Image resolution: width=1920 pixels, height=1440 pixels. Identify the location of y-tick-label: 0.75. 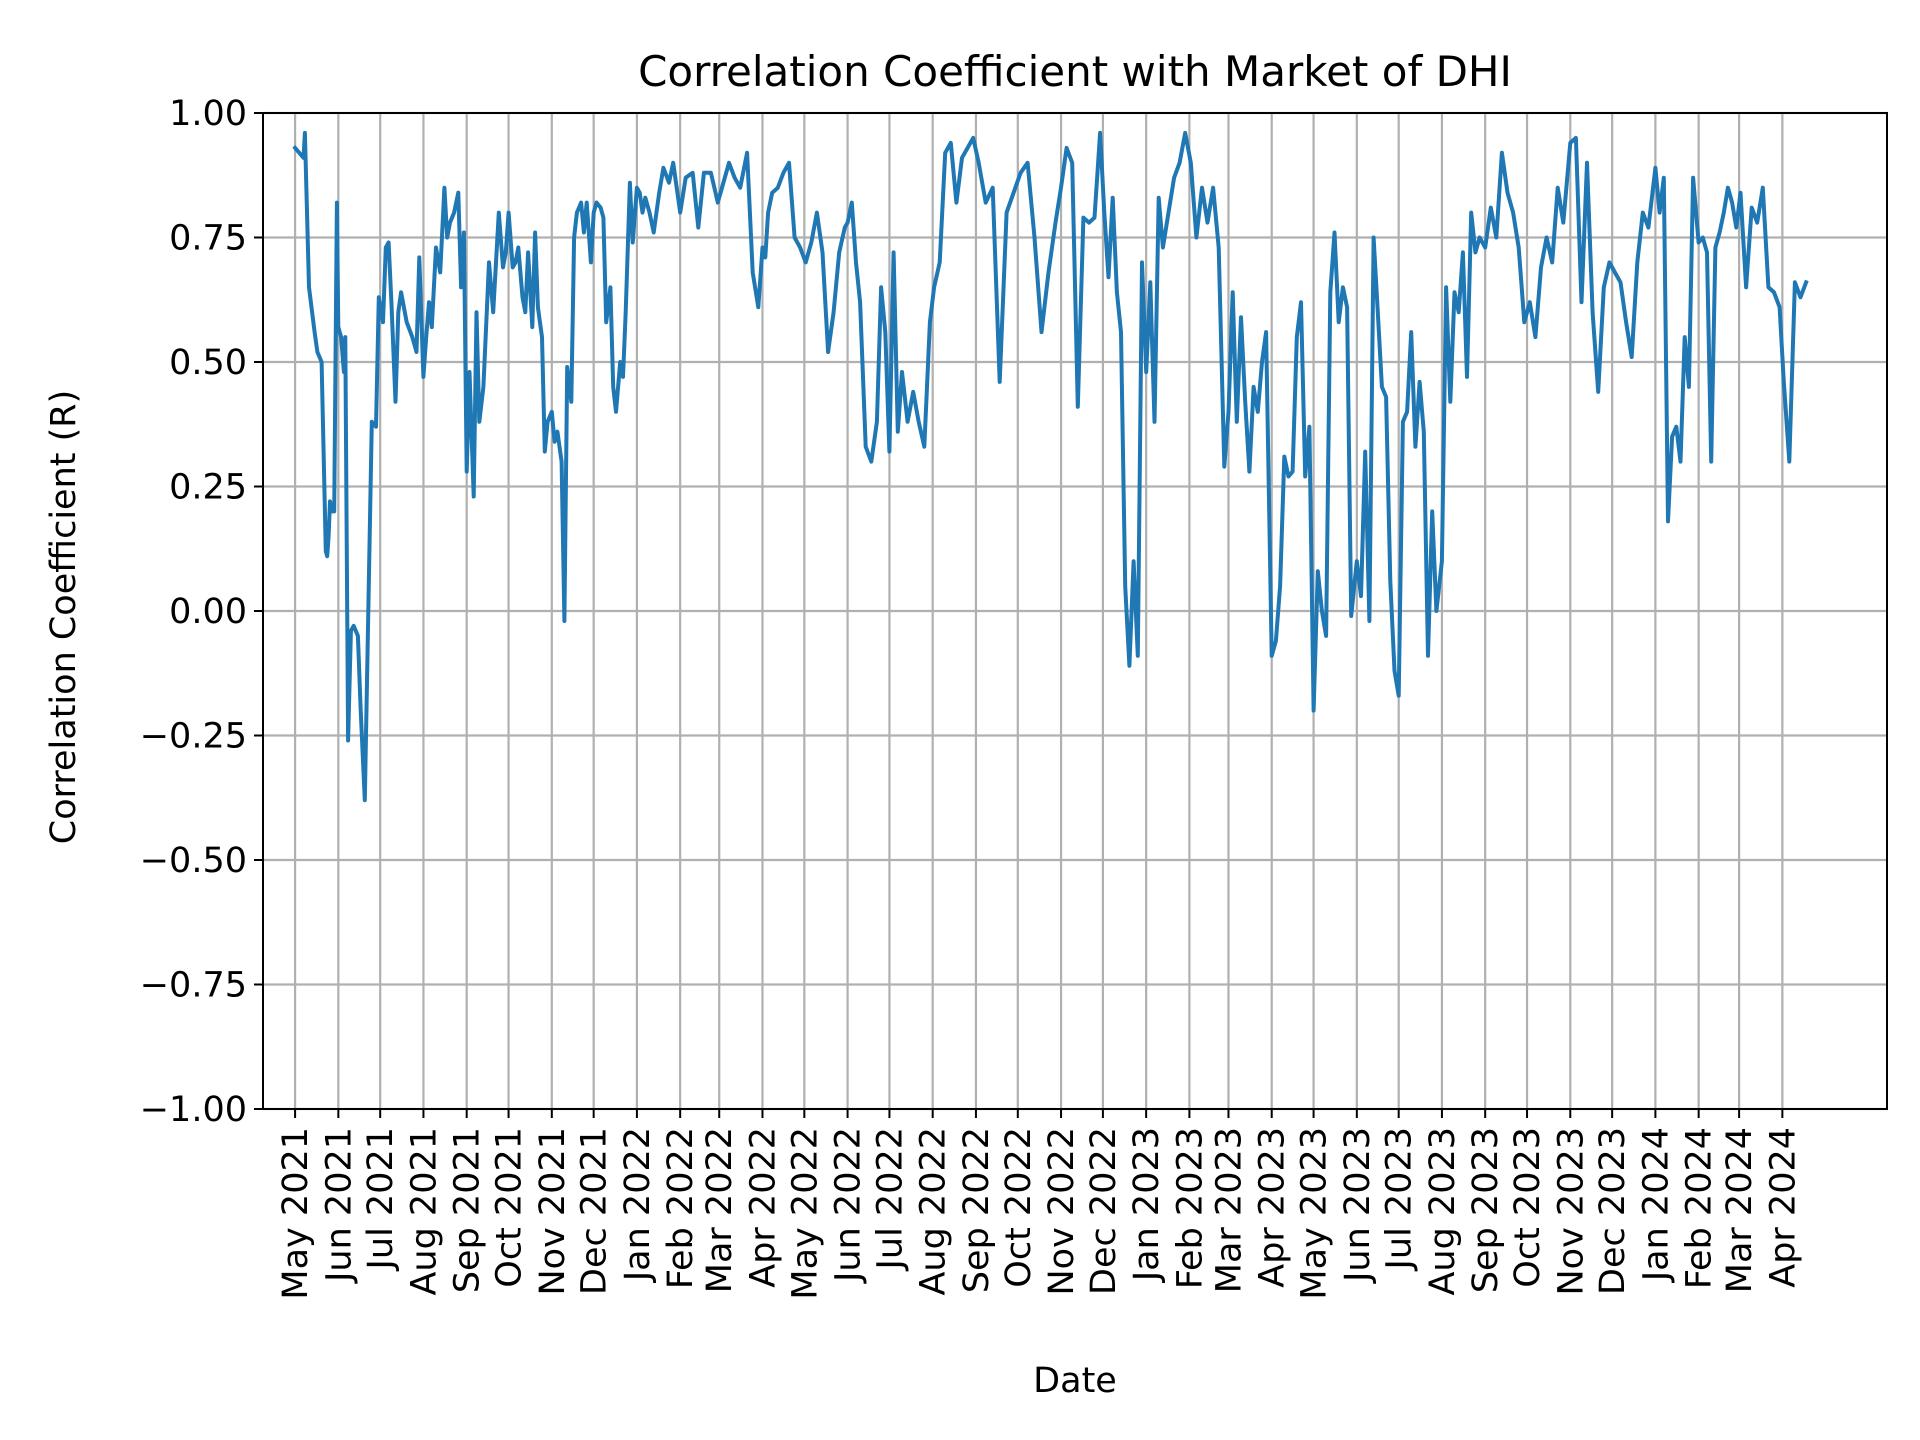
(208, 239).